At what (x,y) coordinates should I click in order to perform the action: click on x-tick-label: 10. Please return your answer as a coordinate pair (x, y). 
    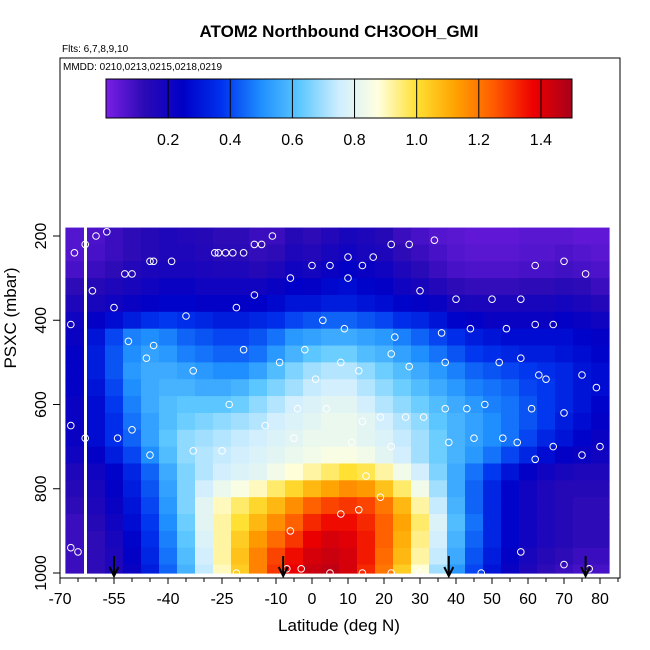
    Looking at the image, I should click on (348, 599).